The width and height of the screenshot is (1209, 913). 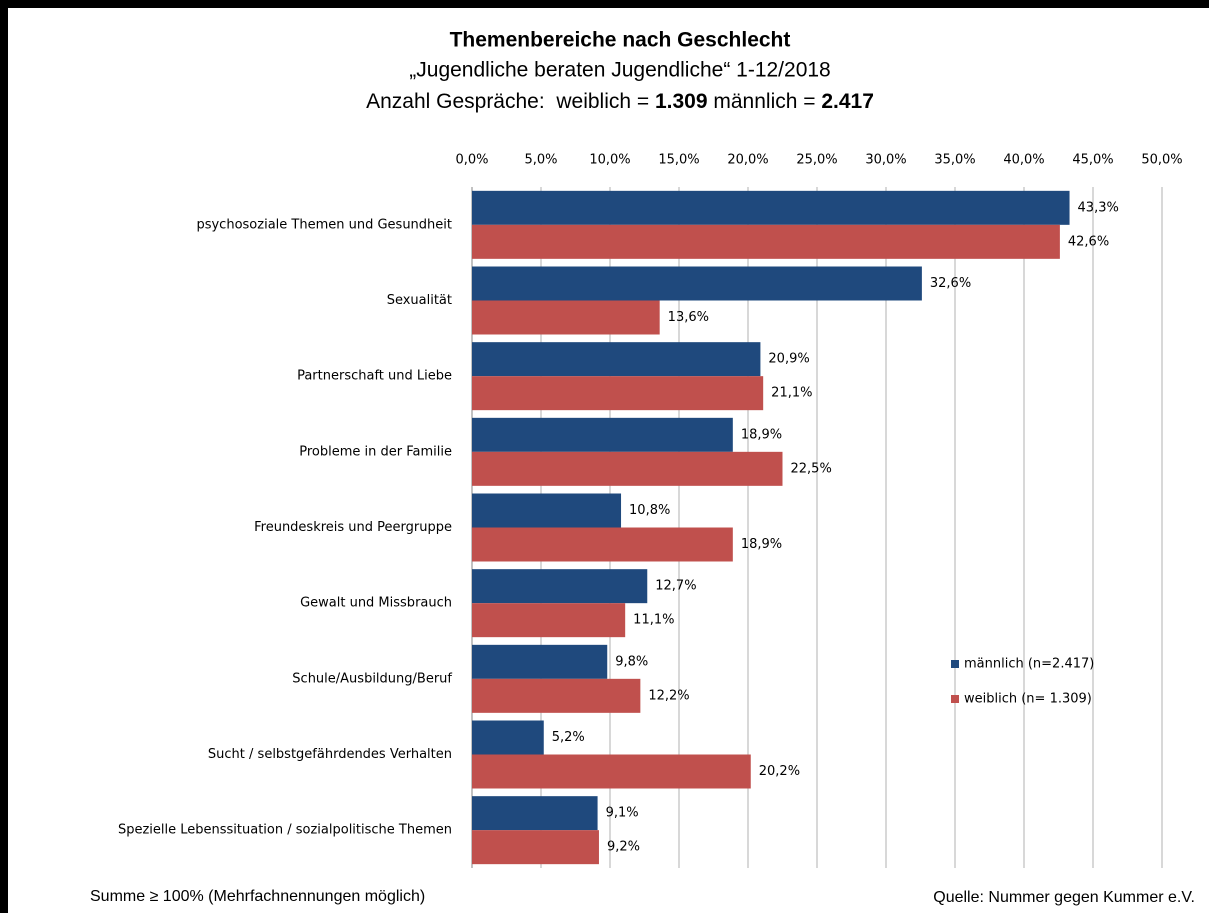 I want to click on y-tick-label: Schule/Ausbildung/Beruf, so click(x=372, y=678).